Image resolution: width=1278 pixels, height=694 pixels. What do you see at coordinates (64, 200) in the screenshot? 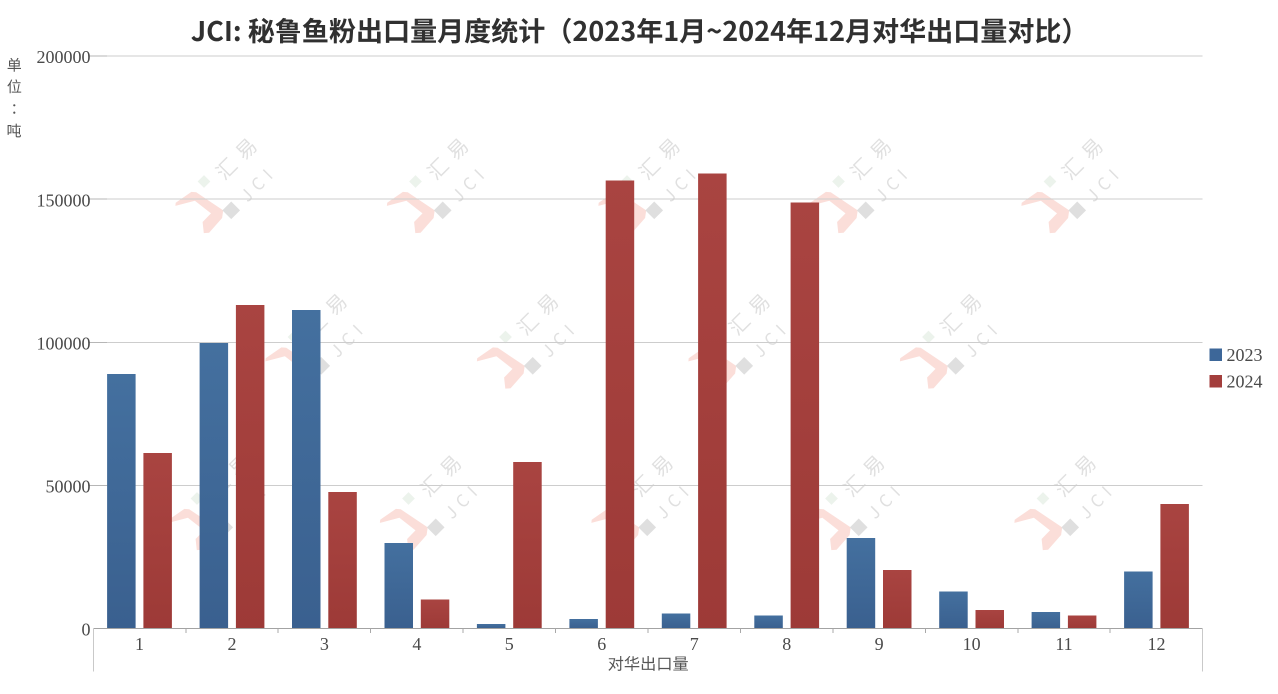
I see `svg-text: 150000` at bounding box center [64, 200].